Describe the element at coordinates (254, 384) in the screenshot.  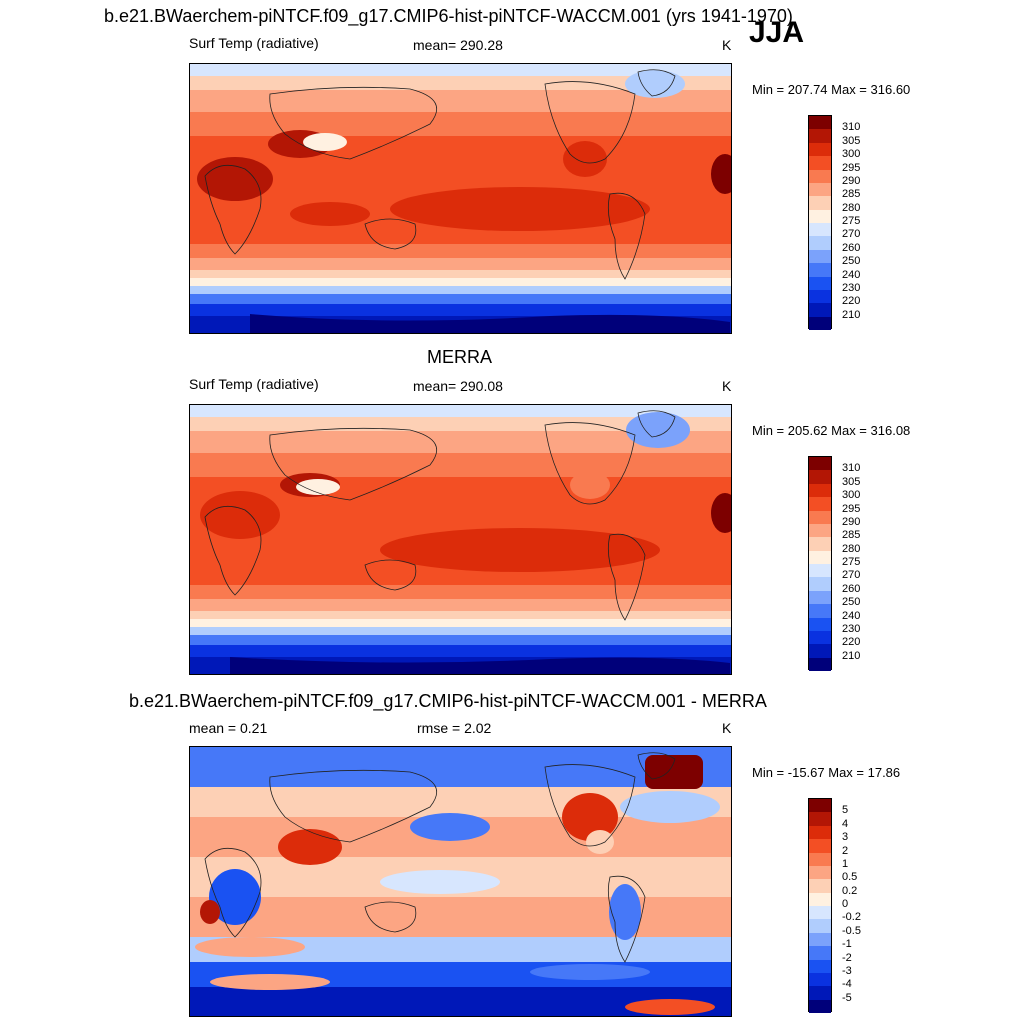
I see `panel2-variable-label: Surf Temp (radiative)` at that location.